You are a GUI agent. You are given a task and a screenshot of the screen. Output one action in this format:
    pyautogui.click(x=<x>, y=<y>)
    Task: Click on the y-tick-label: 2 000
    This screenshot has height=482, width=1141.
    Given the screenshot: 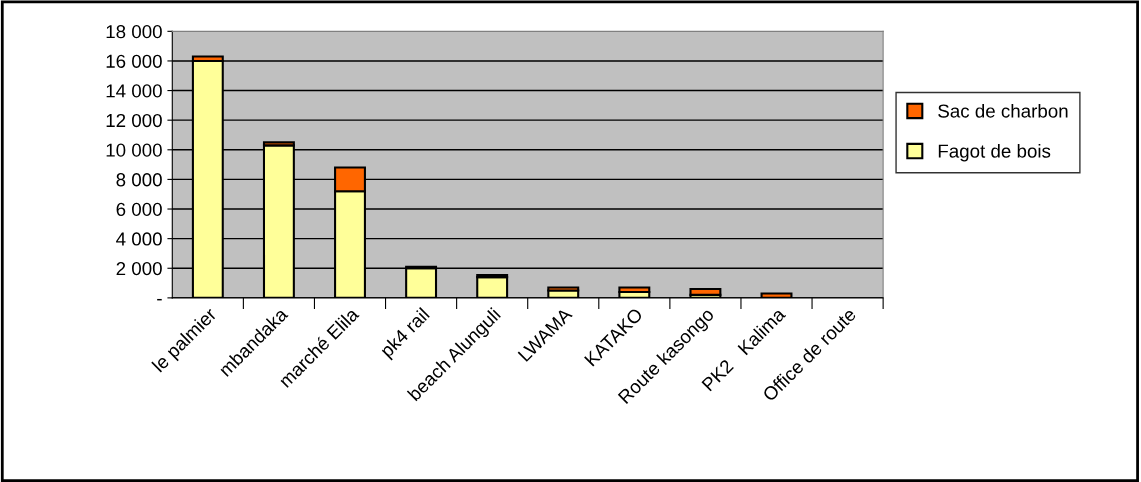 What is the action you would take?
    pyautogui.click(x=139, y=268)
    